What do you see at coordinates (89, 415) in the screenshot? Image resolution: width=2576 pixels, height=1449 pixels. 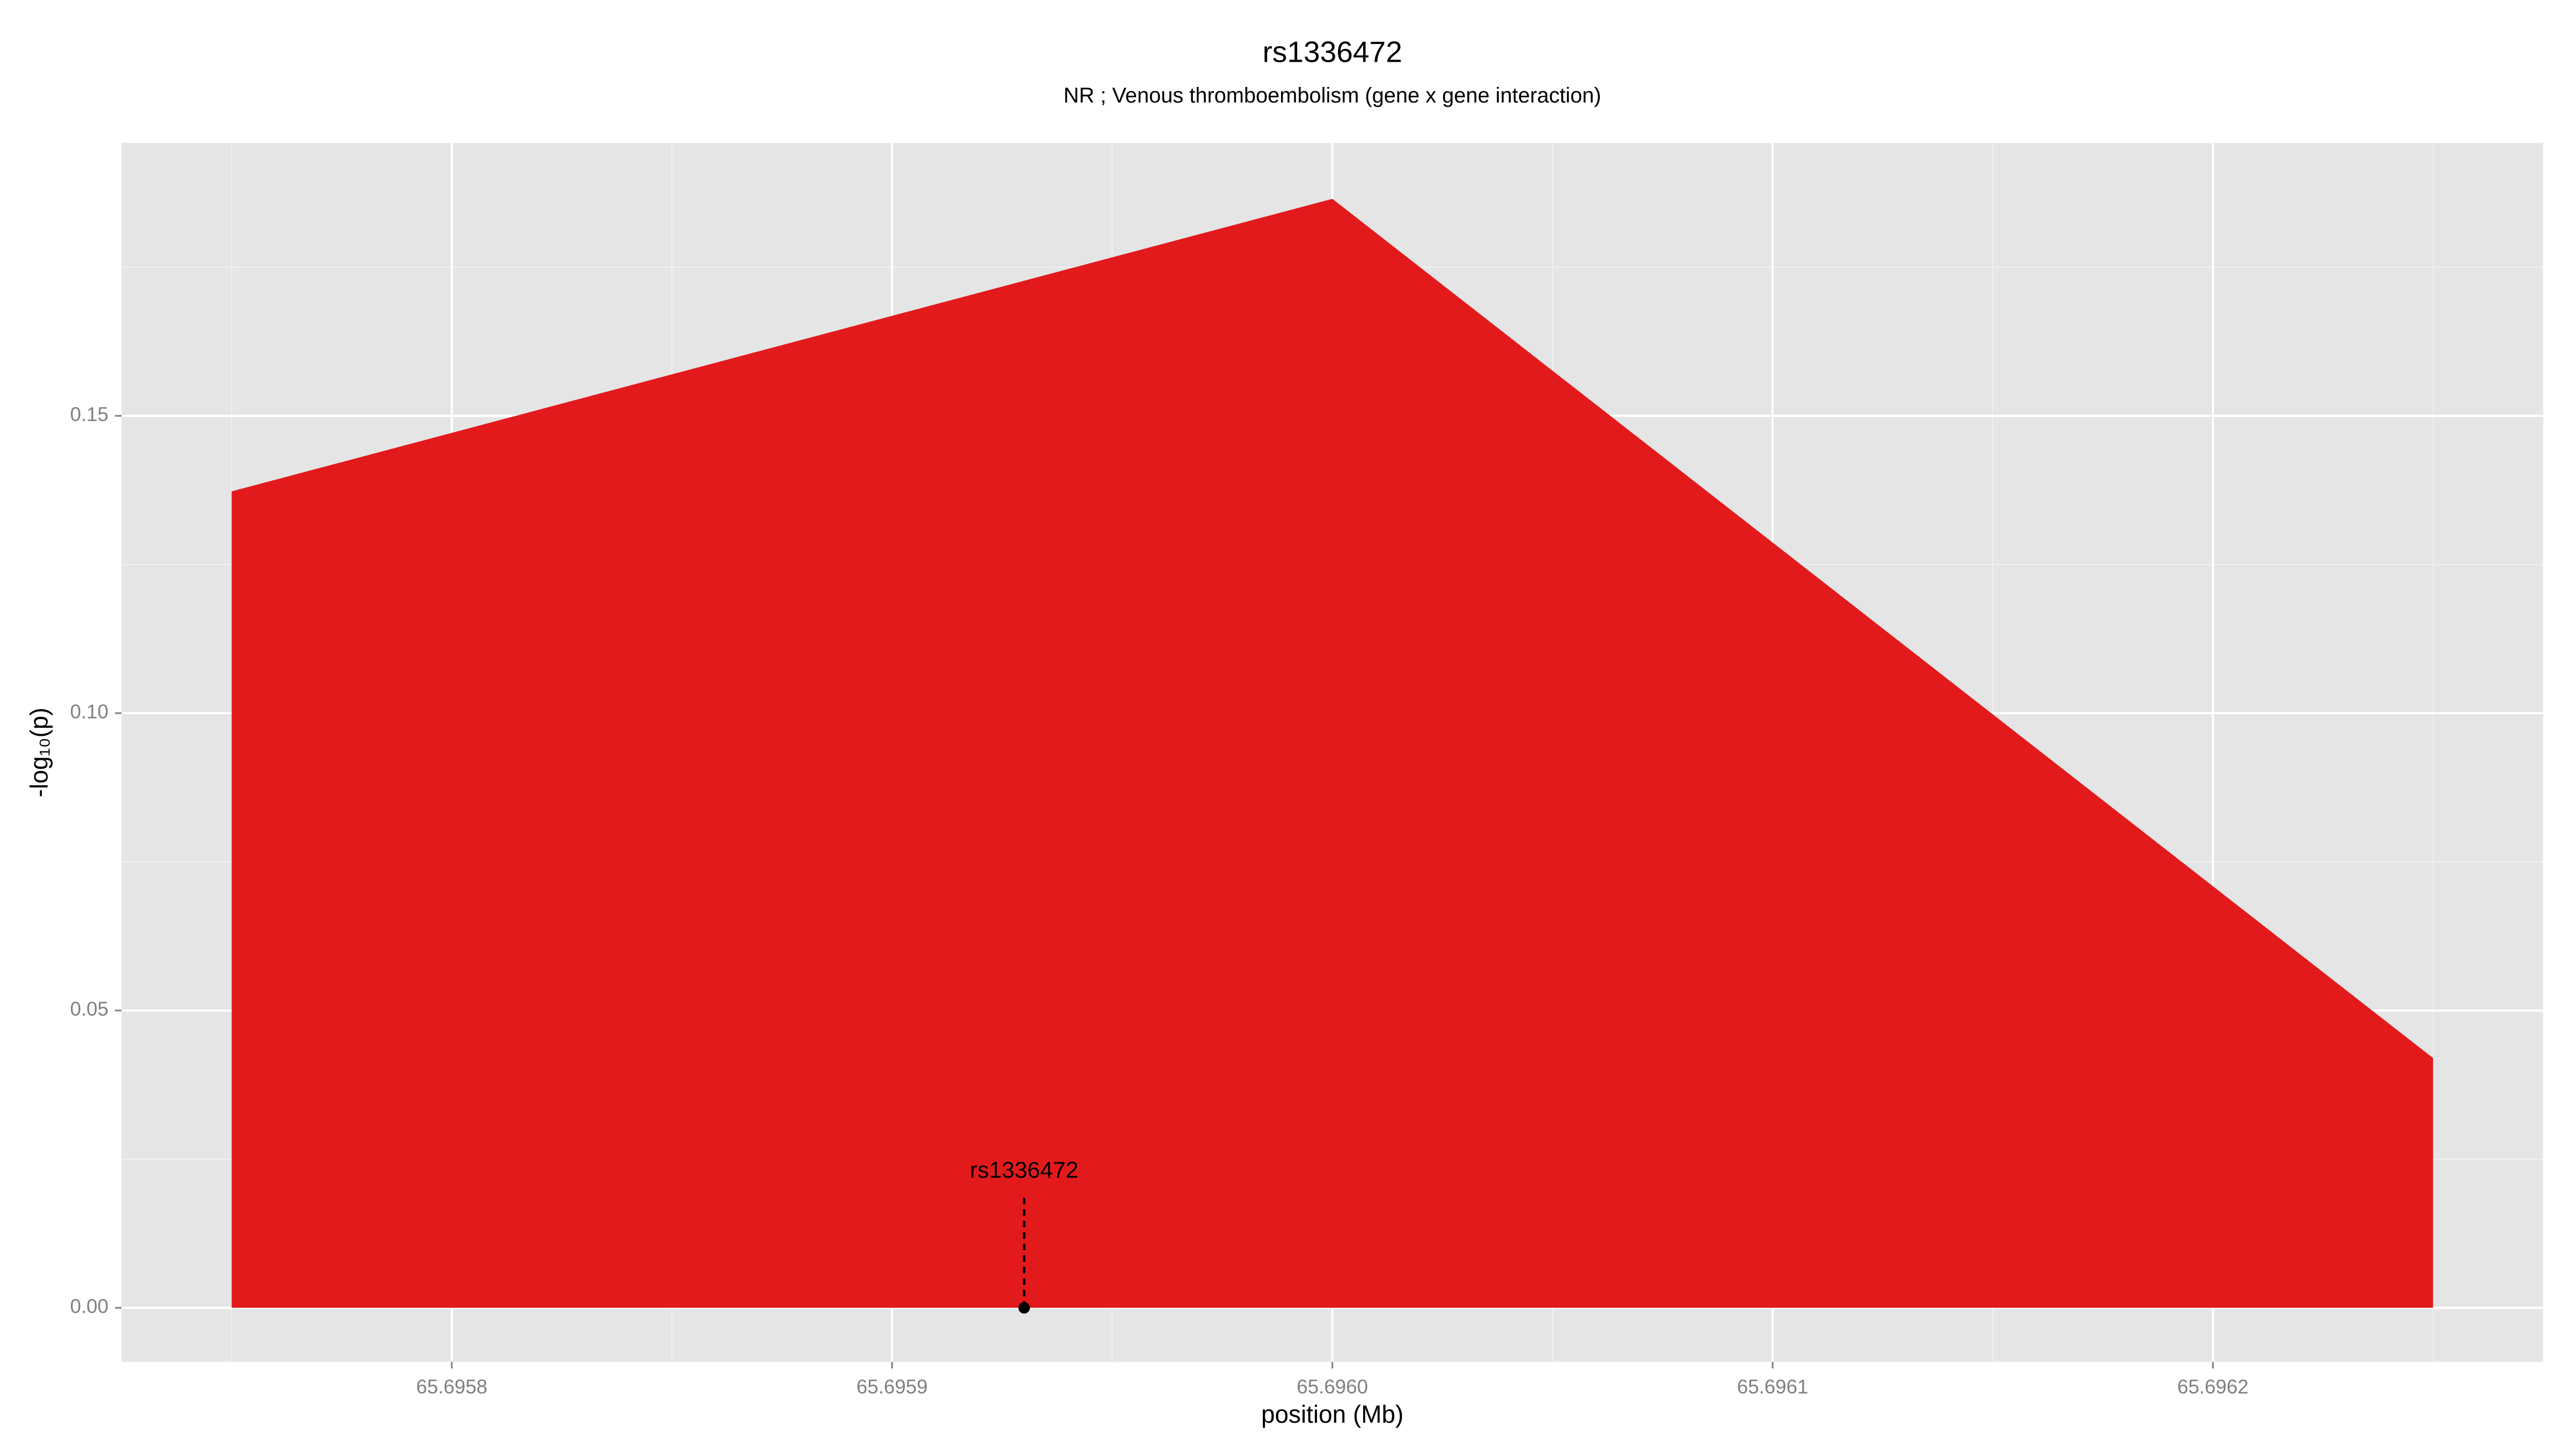 I see `y-tick-label: 0.15` at bounding box center [89, 415].